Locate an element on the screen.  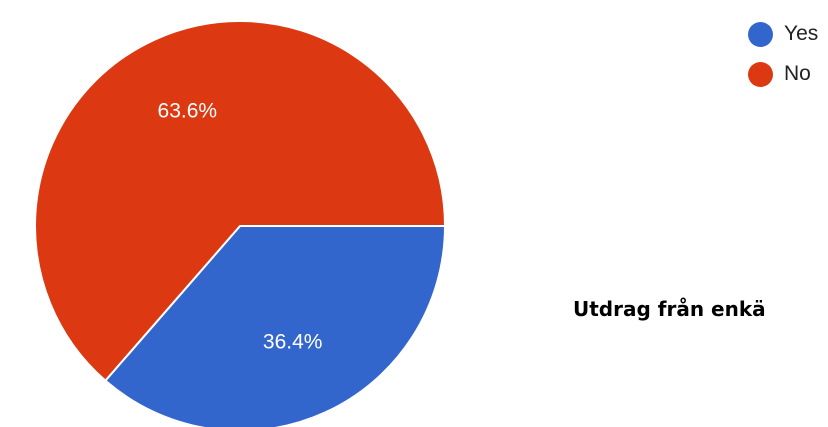
legend-swatch-no is located at coordinates (760, 74).